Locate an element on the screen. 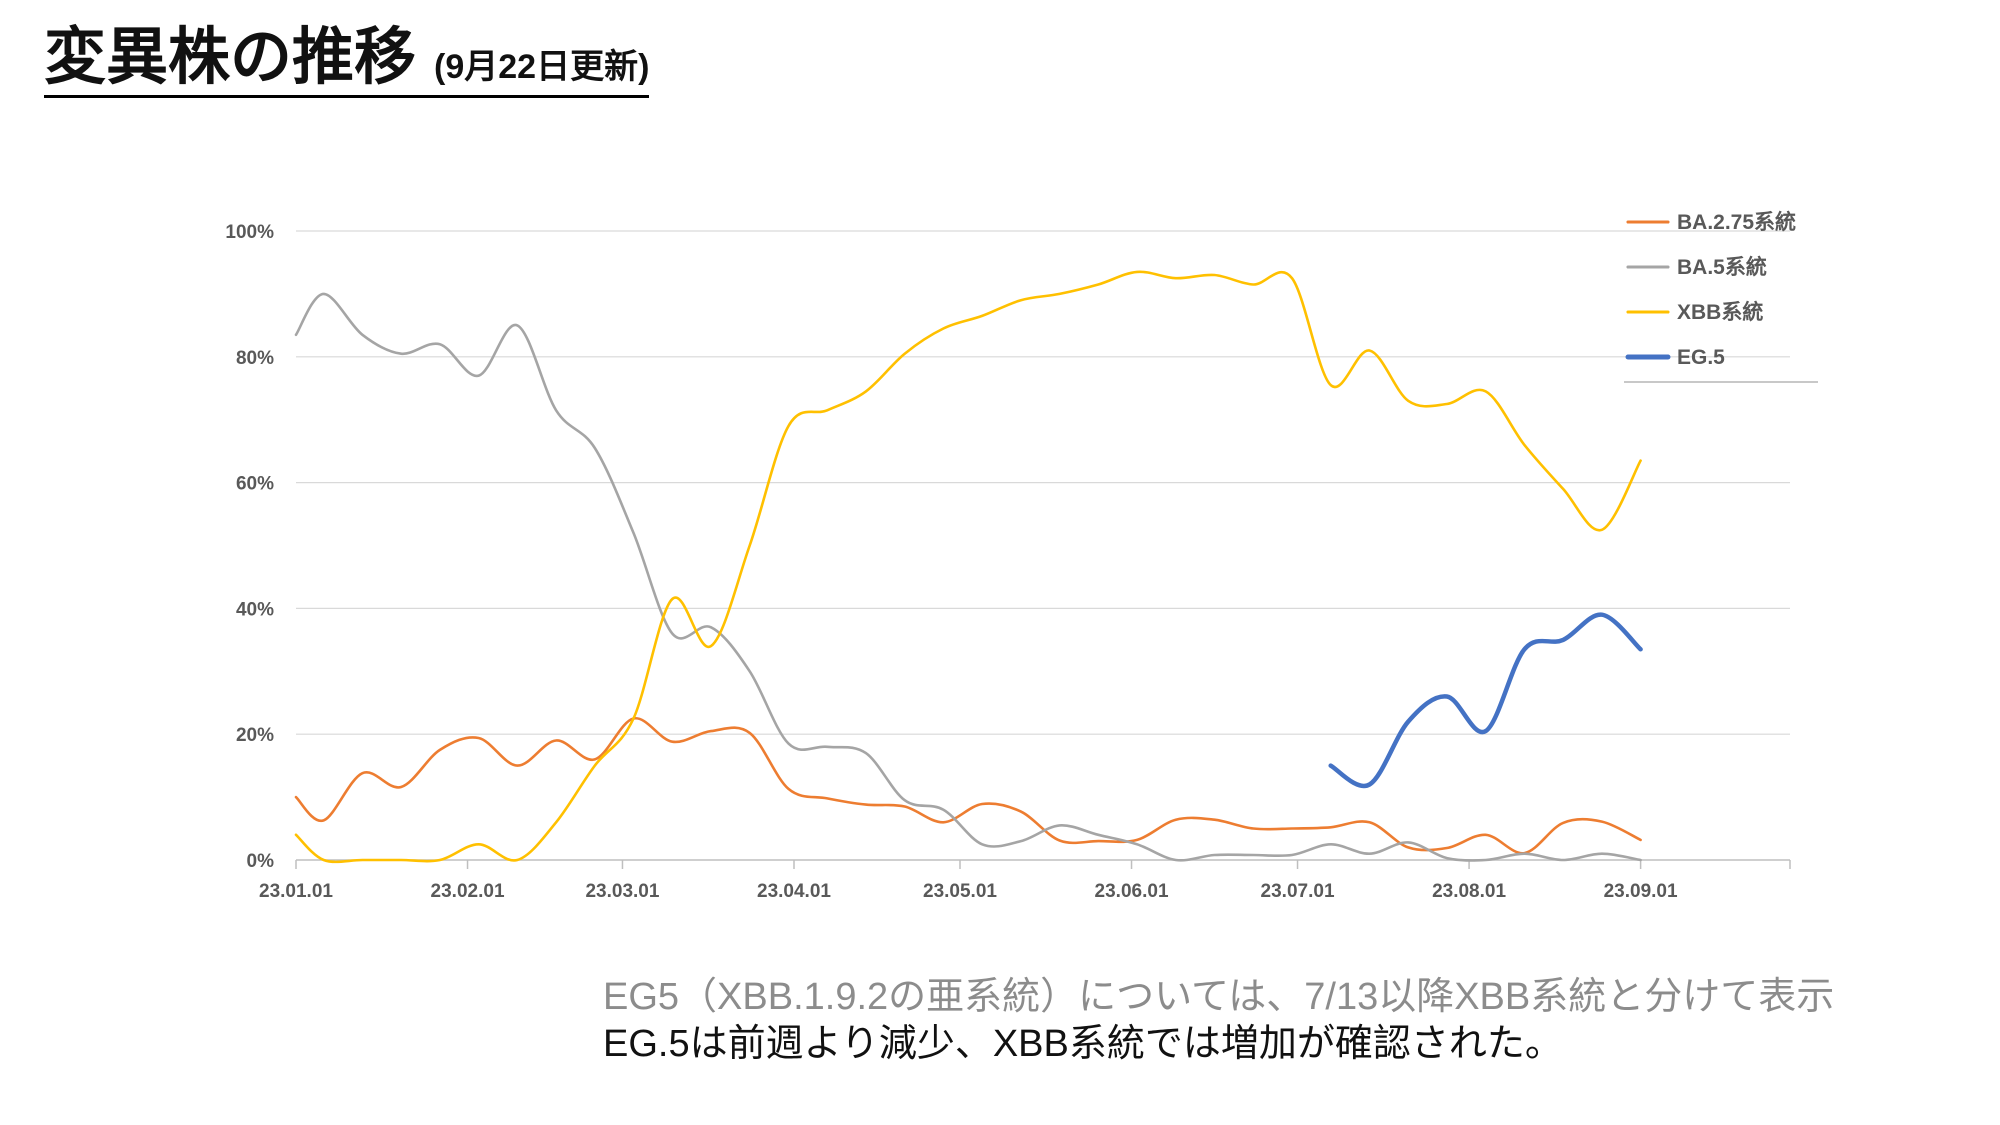  x-tick-label: 23.03.01 is located at coordinates (622, 891).